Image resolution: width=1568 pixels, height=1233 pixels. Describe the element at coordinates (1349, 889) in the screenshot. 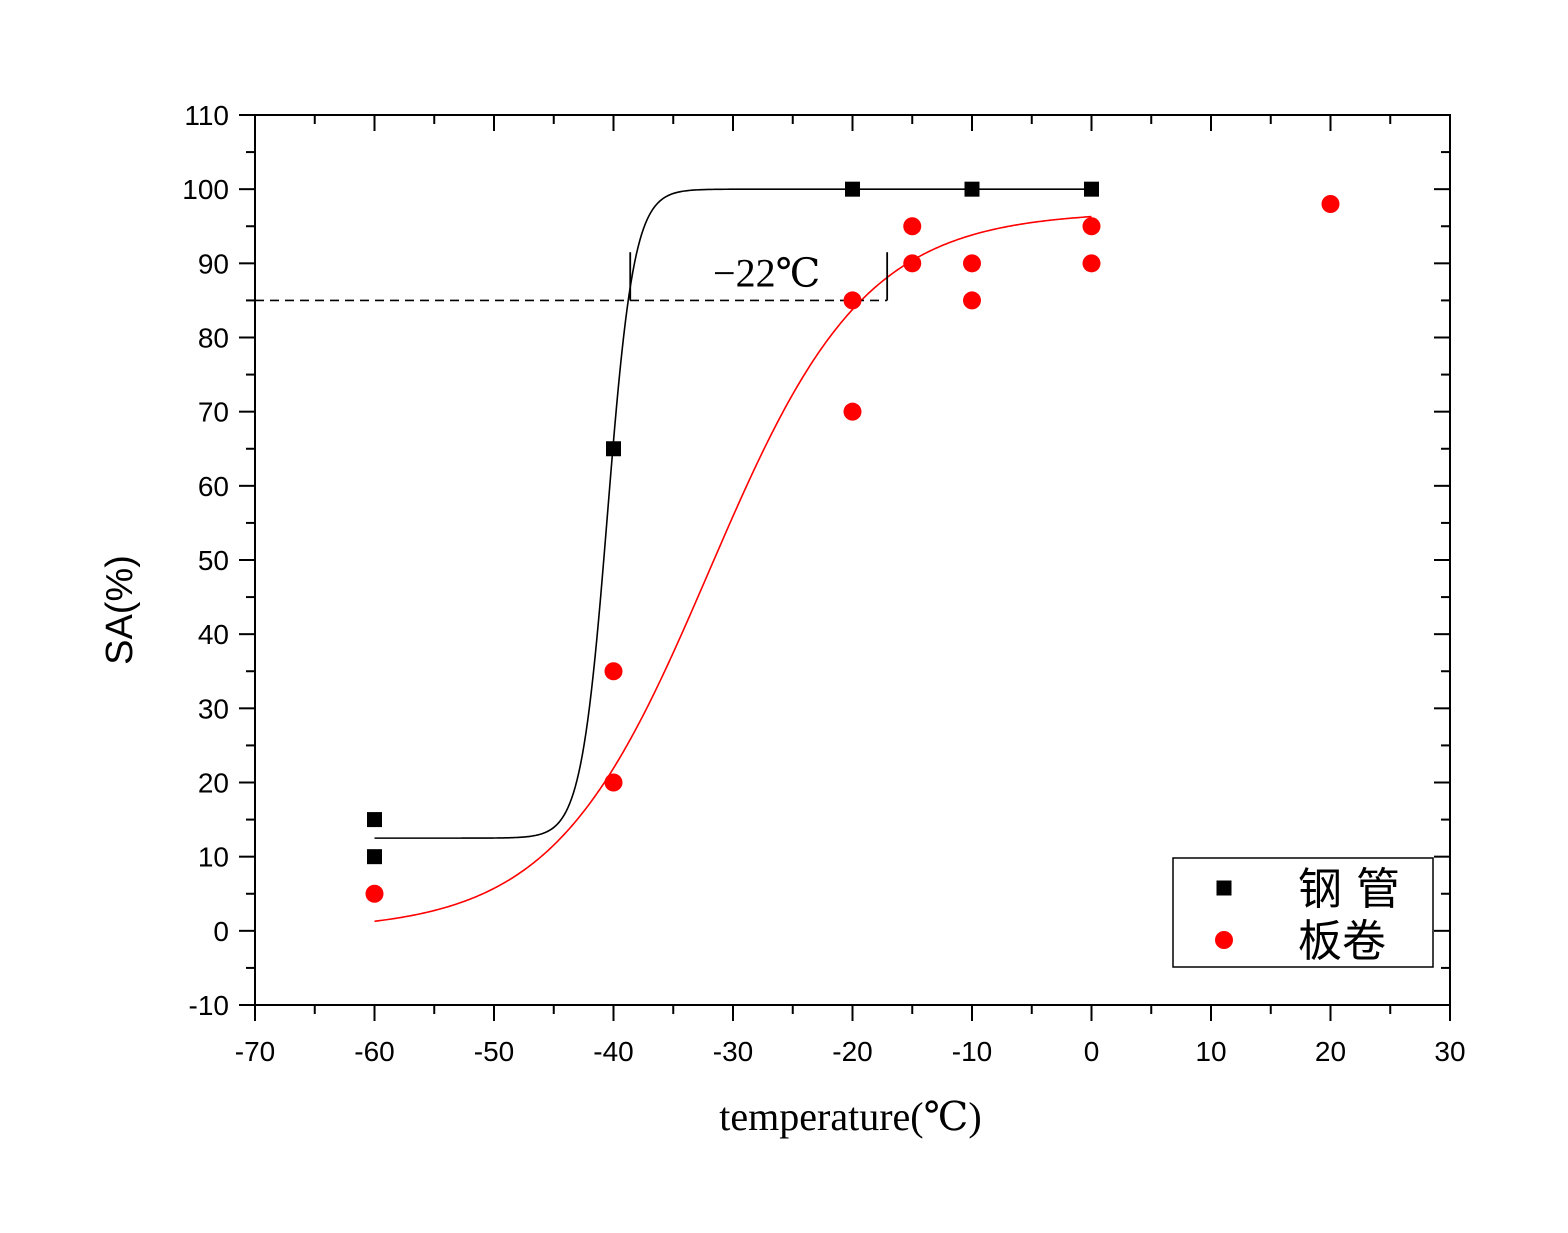

I see `legend-entry-steel-pipe: 钢 管` at that location.